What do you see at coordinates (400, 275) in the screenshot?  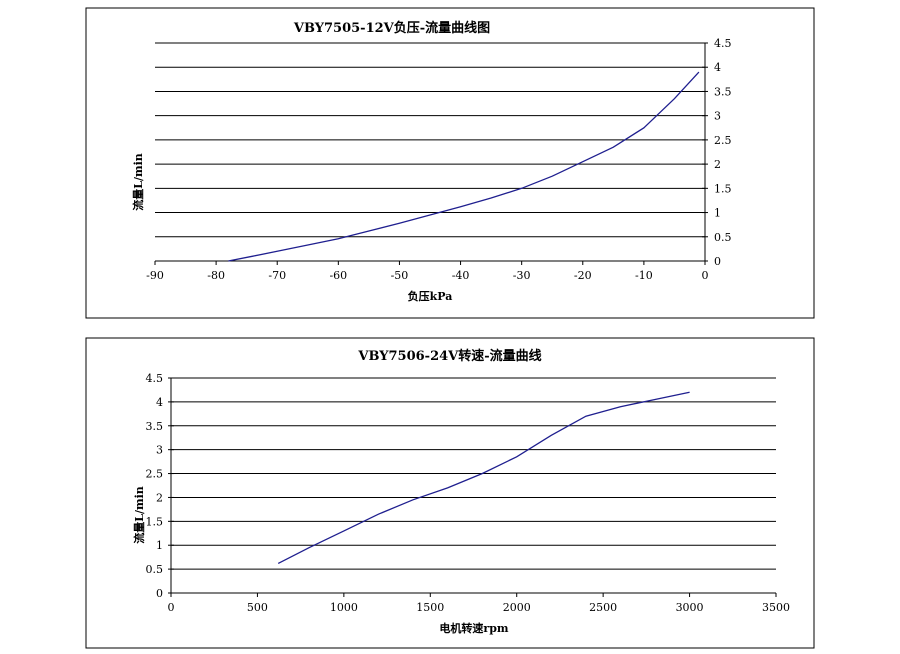 I see `chart-1-x-tick-label: -50` at bounding box center [400, 275].